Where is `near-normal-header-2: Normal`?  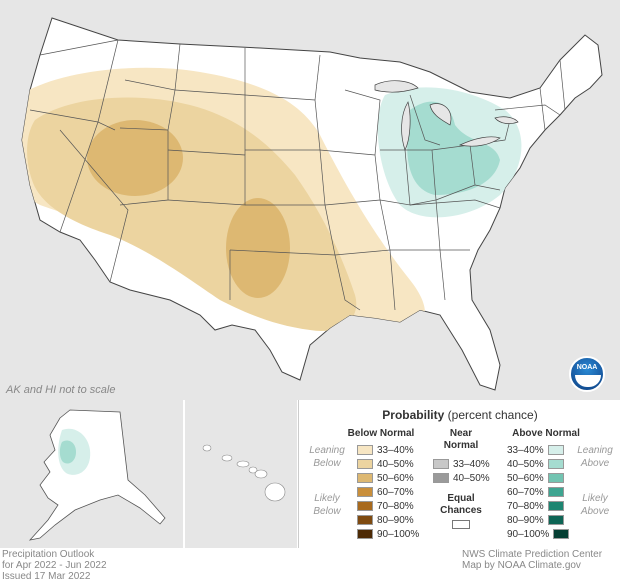
near-normal-header-2: Normal is located at coordinates (461, 445).